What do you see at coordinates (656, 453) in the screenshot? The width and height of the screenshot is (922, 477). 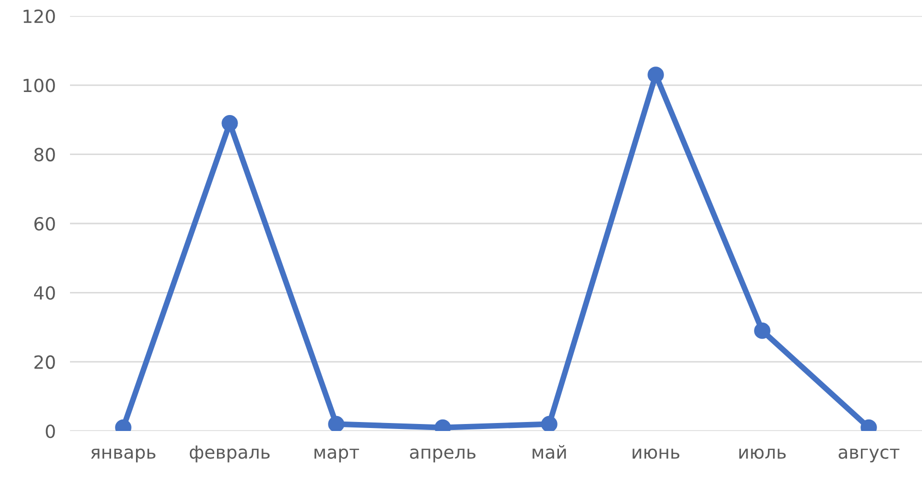 I see `x-tick-label: июнь` at bounding box center [656, 453].